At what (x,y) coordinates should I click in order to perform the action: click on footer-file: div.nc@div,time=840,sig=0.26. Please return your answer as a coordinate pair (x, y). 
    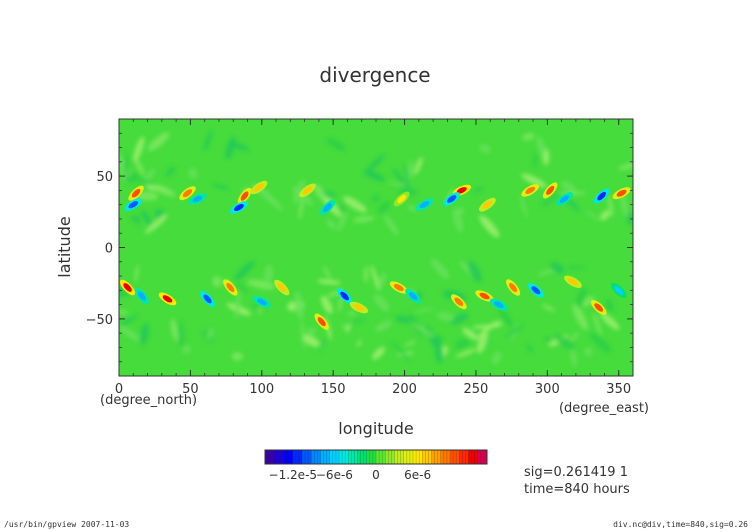
    Looking at the image, I should click on (680, 524).